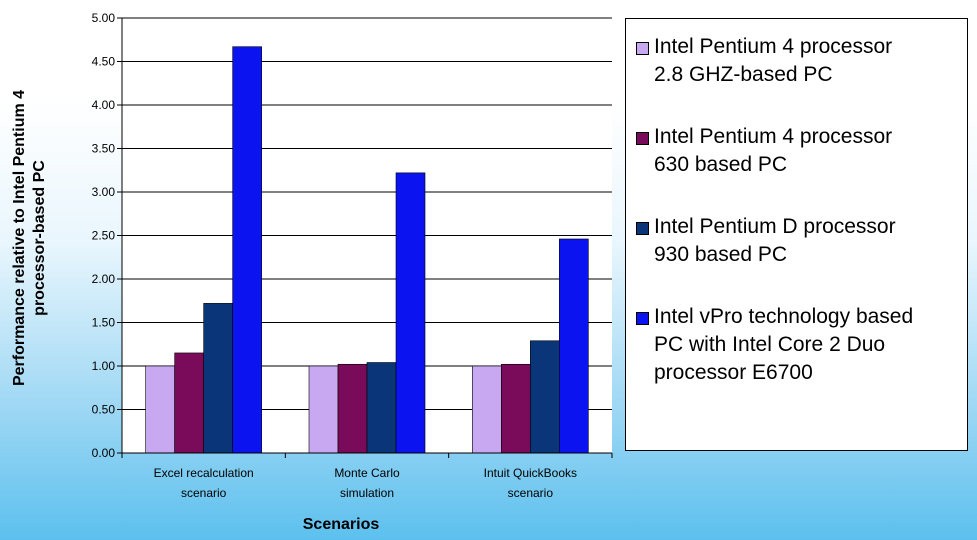 This screenshot has width=977, height=540. I want to click on y-tick-label: 2.50, so click(104, 236).